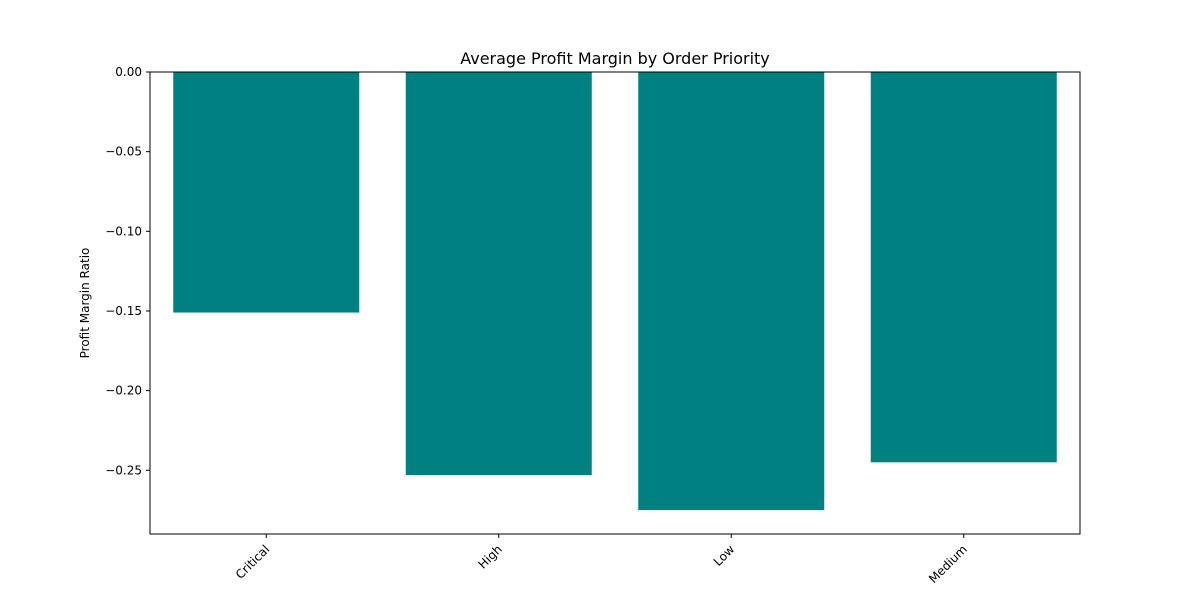 This screenshot has width=1200, height=600. I want to click on y-axis-label: Profit Margin Ratio, so click(85, 303).